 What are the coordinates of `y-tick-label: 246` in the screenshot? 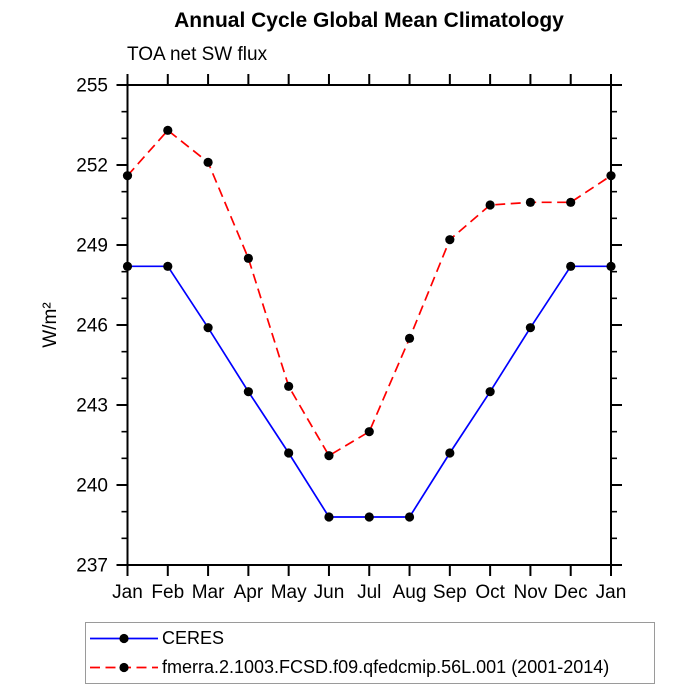 It's located at (92, 326).